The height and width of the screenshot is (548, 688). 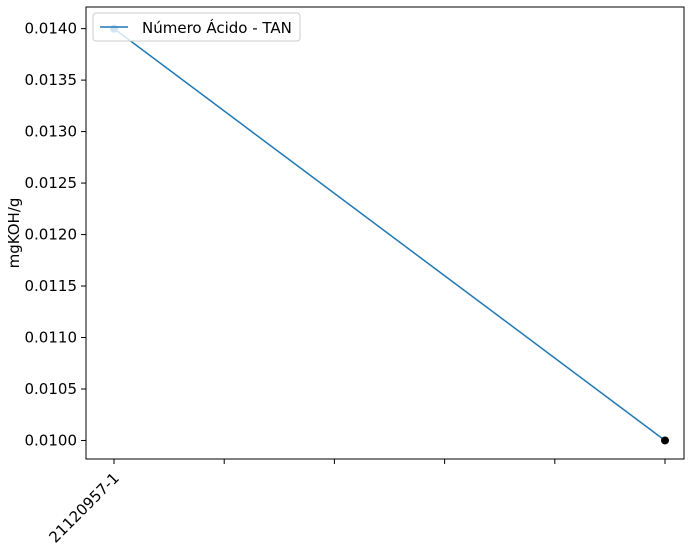 What do you see at coordinates (51, 389) in the screenshot?
I see `y-tick-label: 0.0105` at bounding box center [51, 389].